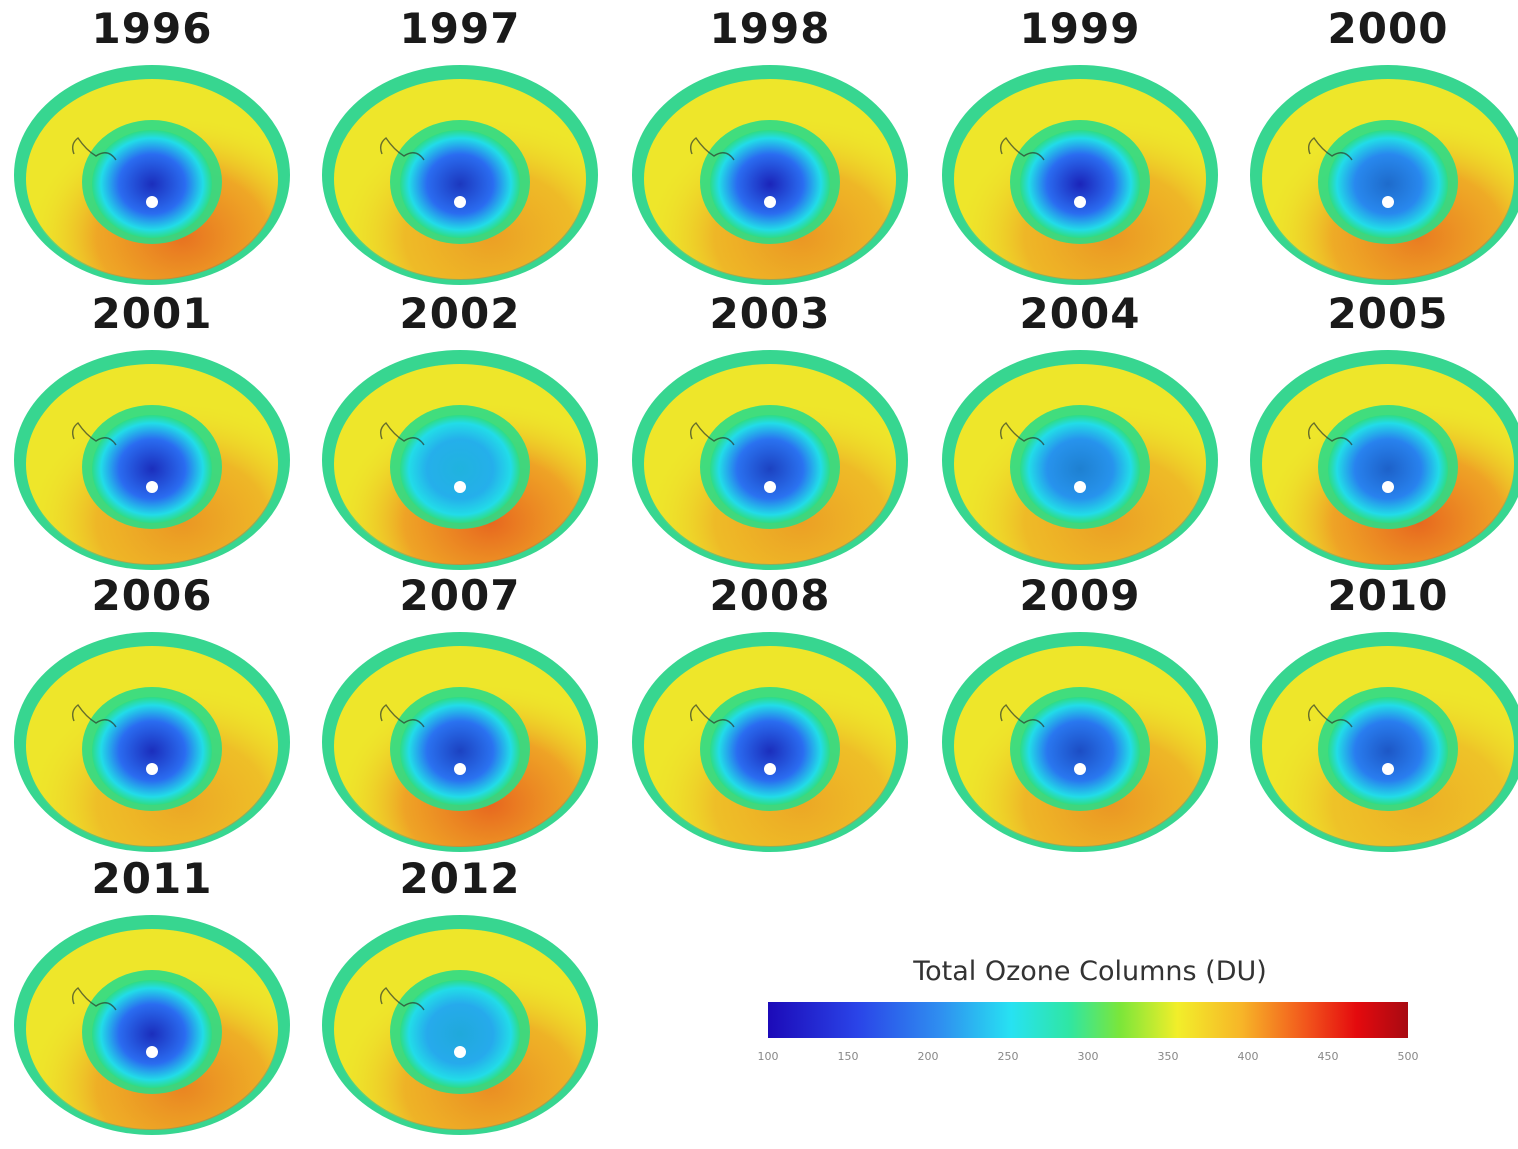  What do you see at coordinates (1408, 1056) in the screenshot?
I see `colorbar-tick-label: 500` at bounding box center [1408, 1056].